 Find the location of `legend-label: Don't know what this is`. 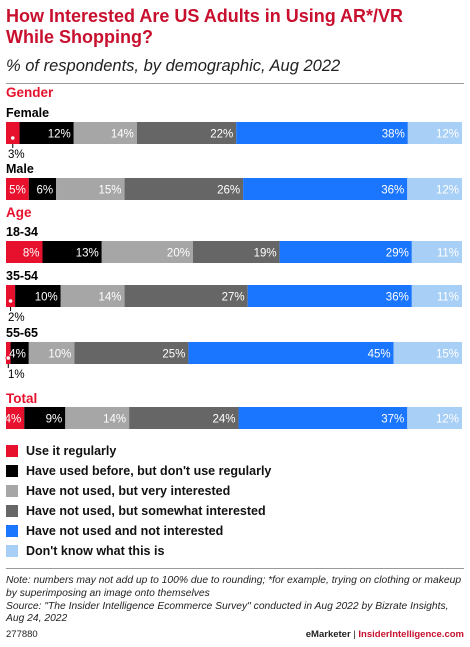

legend-label: Don't know what this is is located at coordinates (95, 551).